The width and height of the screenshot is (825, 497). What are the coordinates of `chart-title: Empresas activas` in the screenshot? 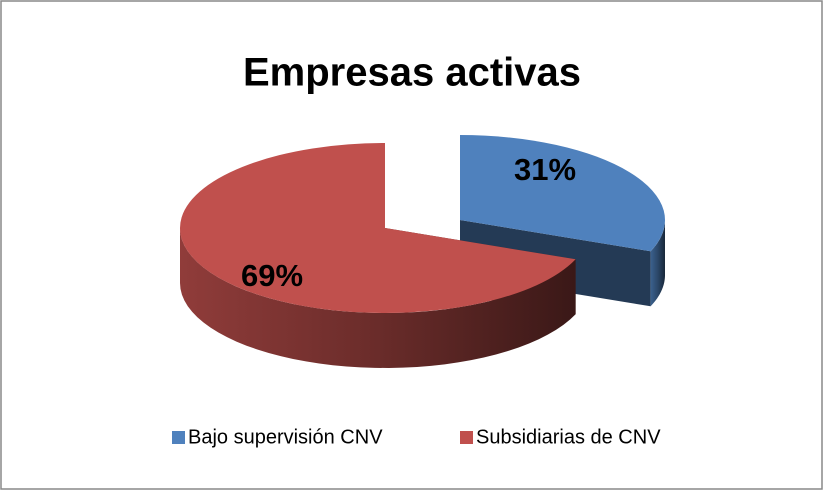 It's located at (412, 73).